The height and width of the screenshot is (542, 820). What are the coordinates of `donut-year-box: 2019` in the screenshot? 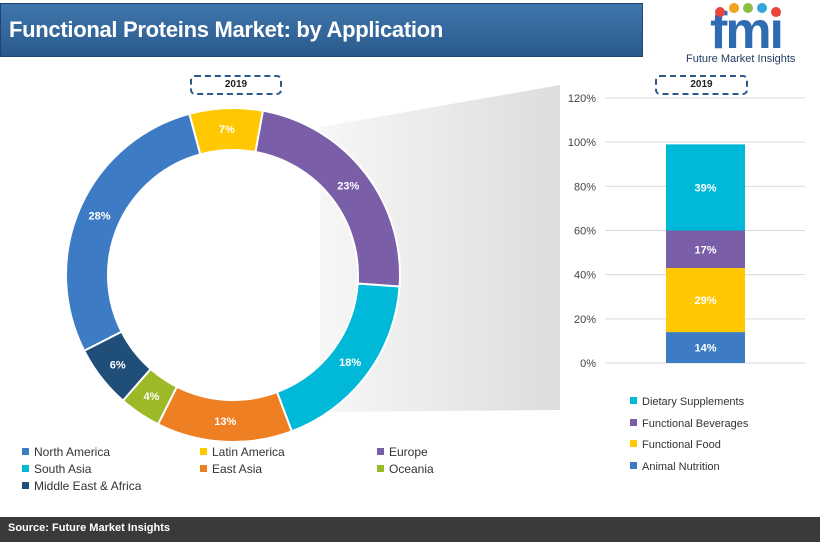 It's located at (236, 85).